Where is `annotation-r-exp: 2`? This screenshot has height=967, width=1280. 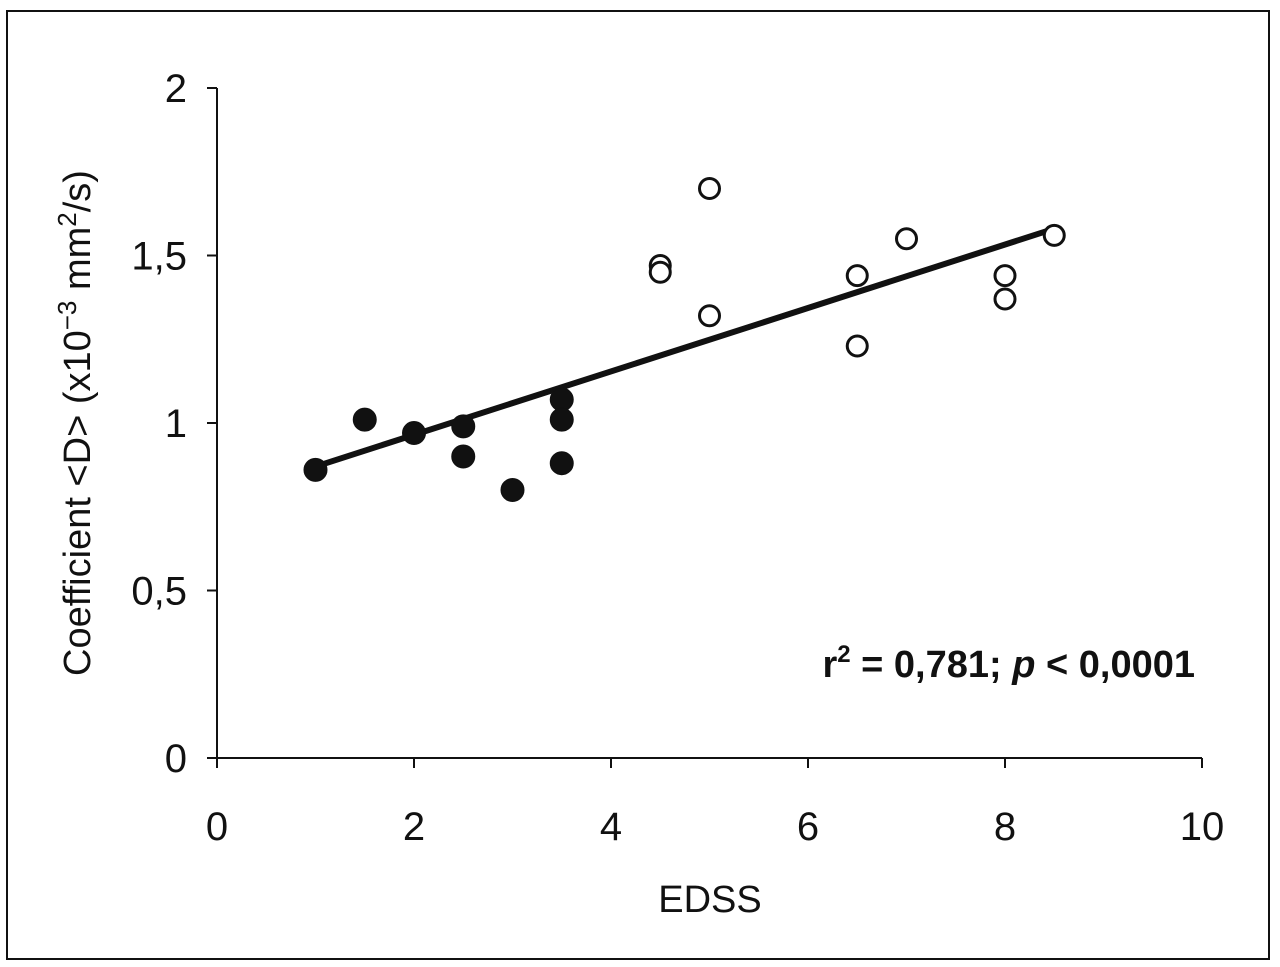
annotation-r-exp: 2 is located at coordinates (843, 654).